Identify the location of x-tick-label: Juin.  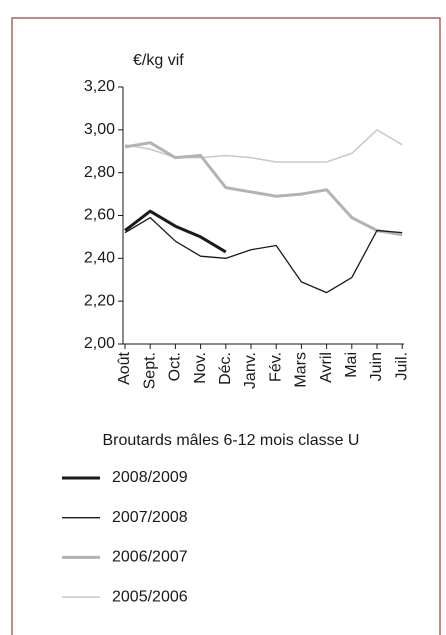
(376, 366).